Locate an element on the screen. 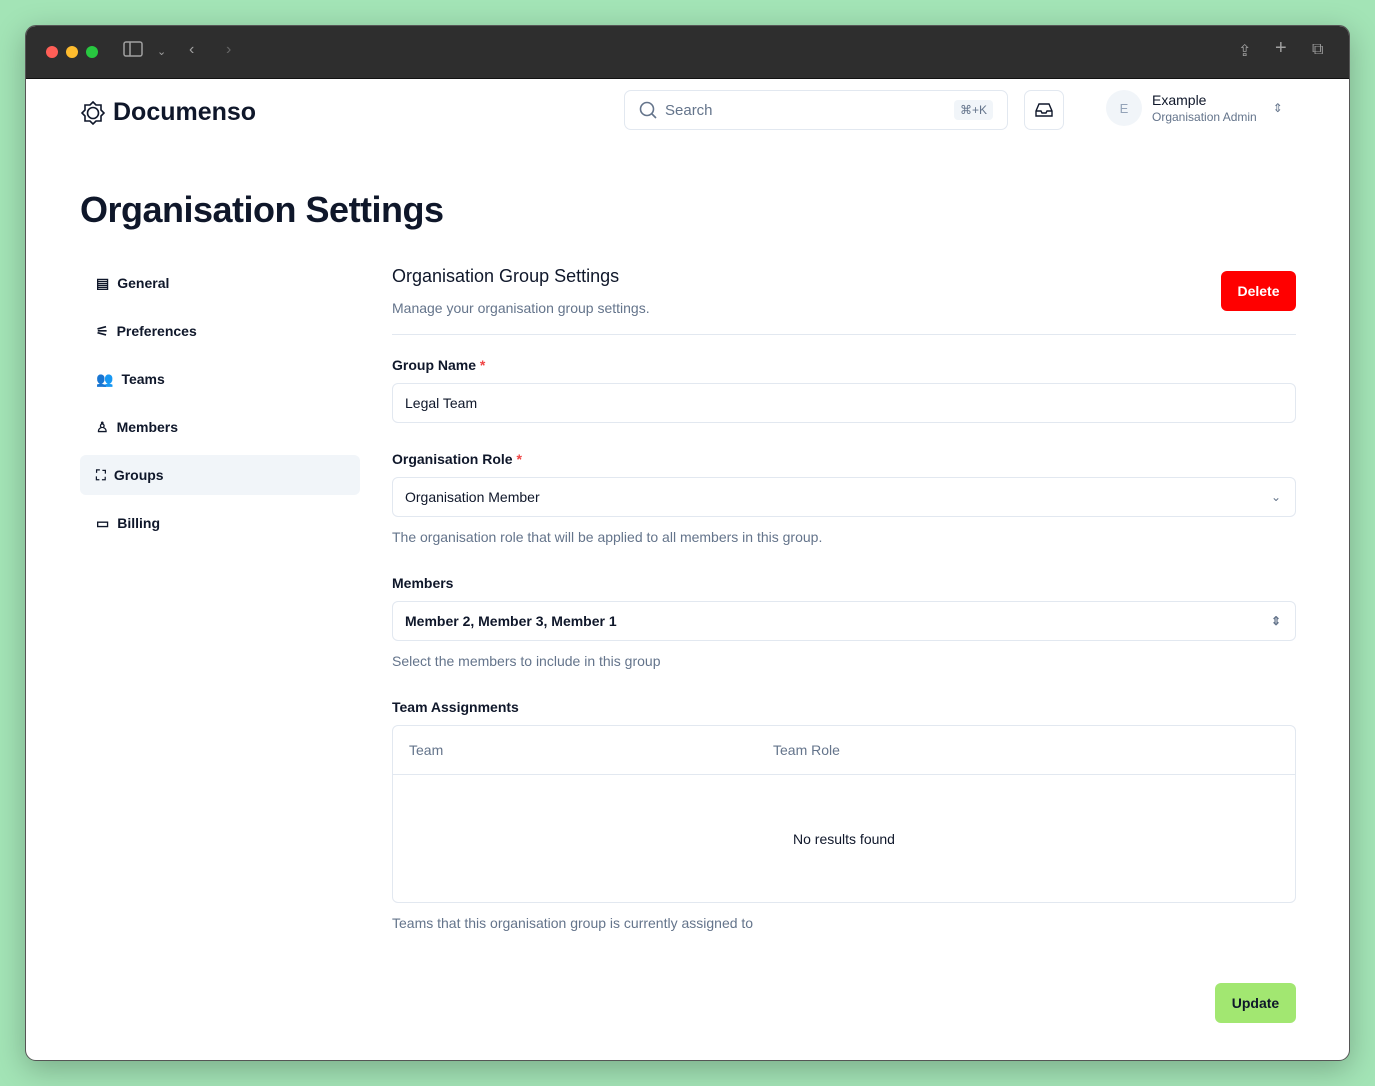 This screenshot has width=1375, height=1086. divider is located at coordinates (844, 334).